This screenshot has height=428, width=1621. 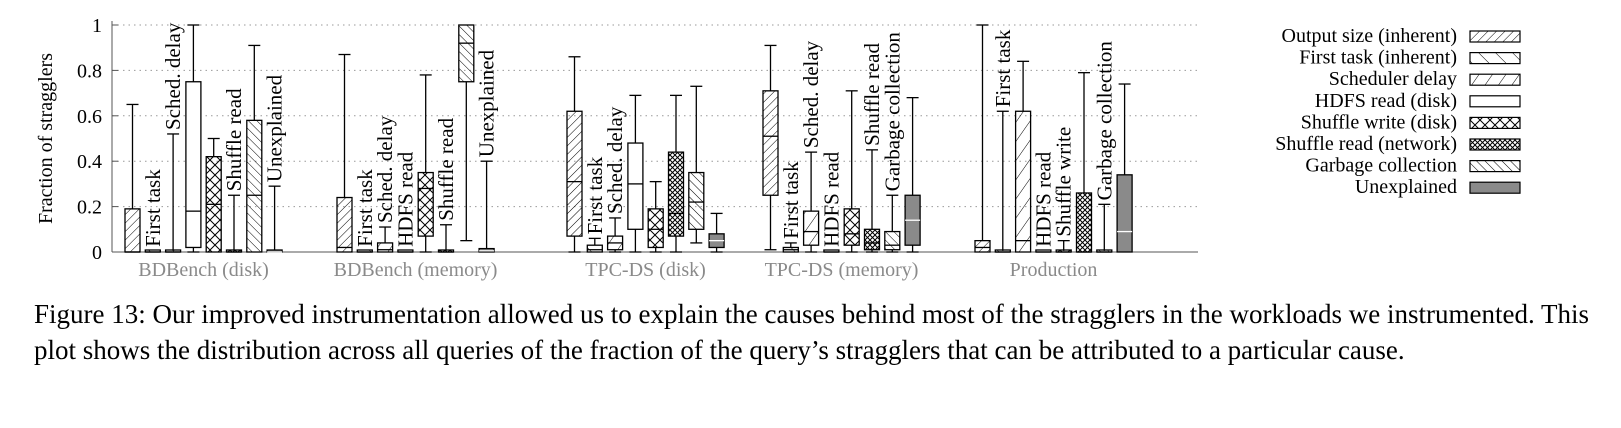 What do you see at coordinates (203, 270) in the screenshot?
I see `group-label: BDBench (disk)` at bounding box center [203, 270].